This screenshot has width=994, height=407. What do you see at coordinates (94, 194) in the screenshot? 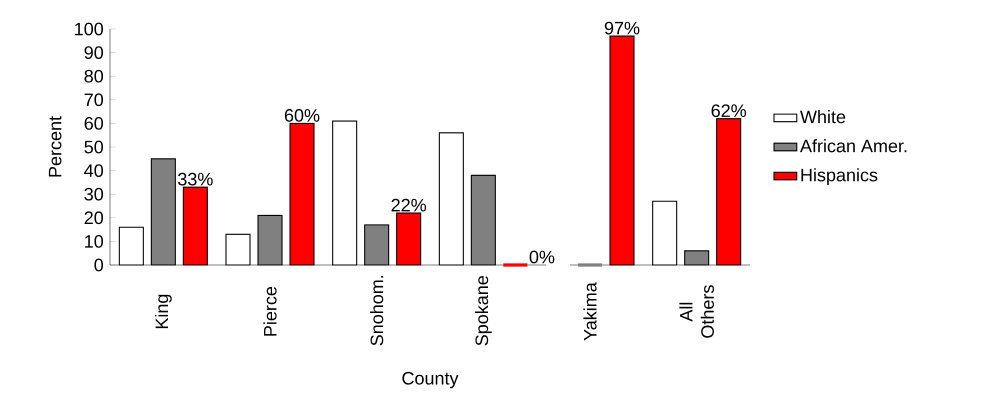
I see `y-tick-label: 30` at bounding box center [94, 194].